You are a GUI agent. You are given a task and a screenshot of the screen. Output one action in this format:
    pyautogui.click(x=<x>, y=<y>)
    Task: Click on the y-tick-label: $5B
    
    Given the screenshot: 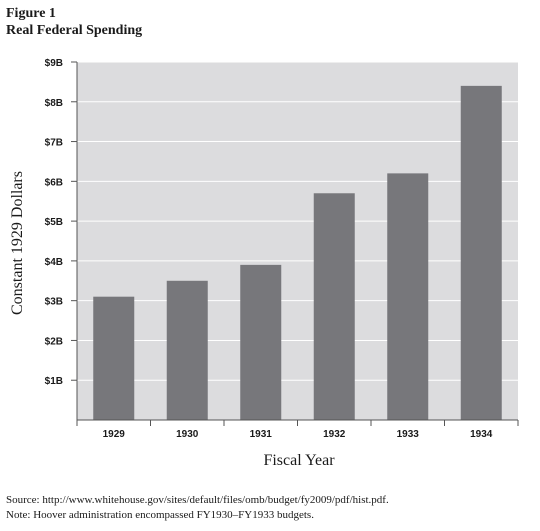 What is the action you would take?
    pyautogui.click(x=54, y=222)
    